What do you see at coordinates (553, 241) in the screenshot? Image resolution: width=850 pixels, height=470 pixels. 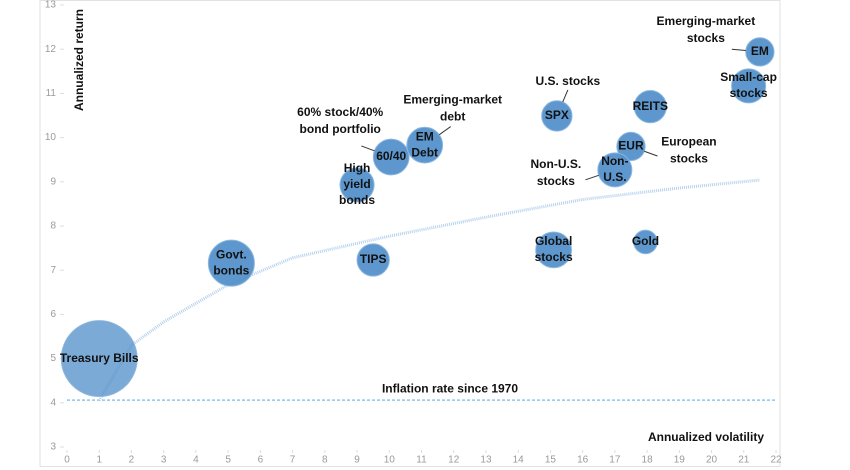 I see `bubble-label: Global` at bounding box center [553, 241].